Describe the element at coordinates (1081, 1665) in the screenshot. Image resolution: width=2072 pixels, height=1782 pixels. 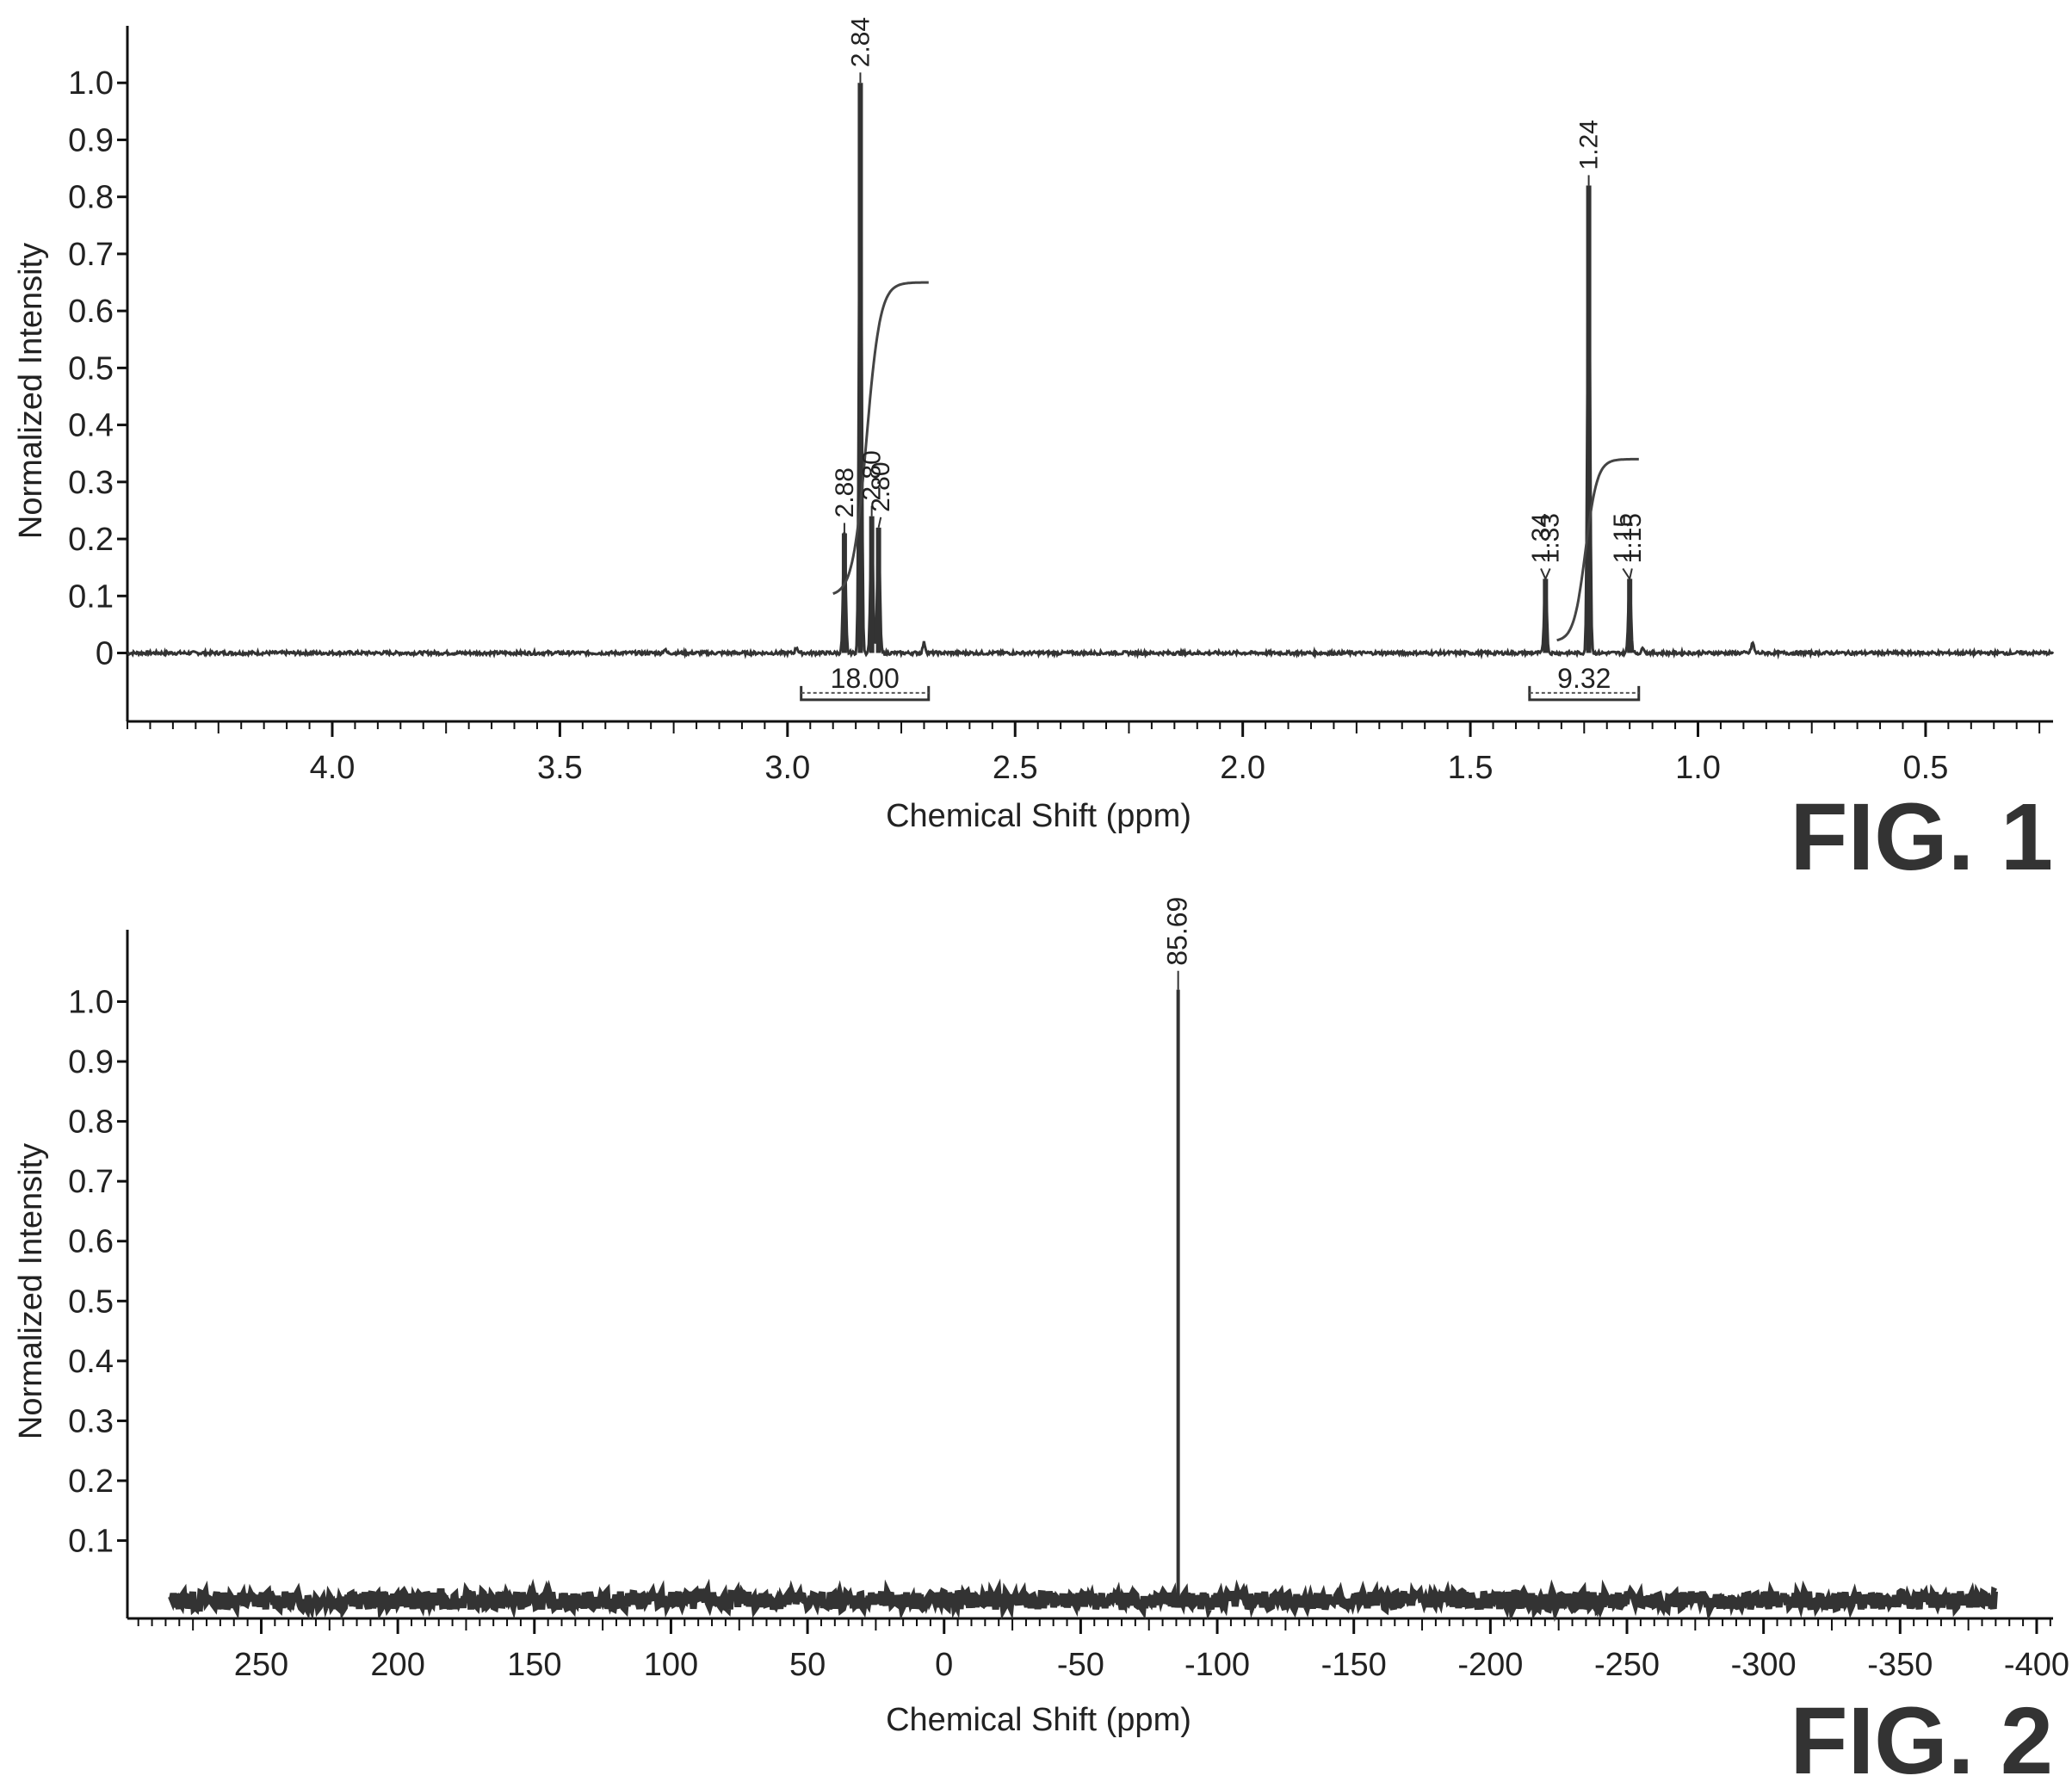
I see `x-tick-label: -50` at that location.